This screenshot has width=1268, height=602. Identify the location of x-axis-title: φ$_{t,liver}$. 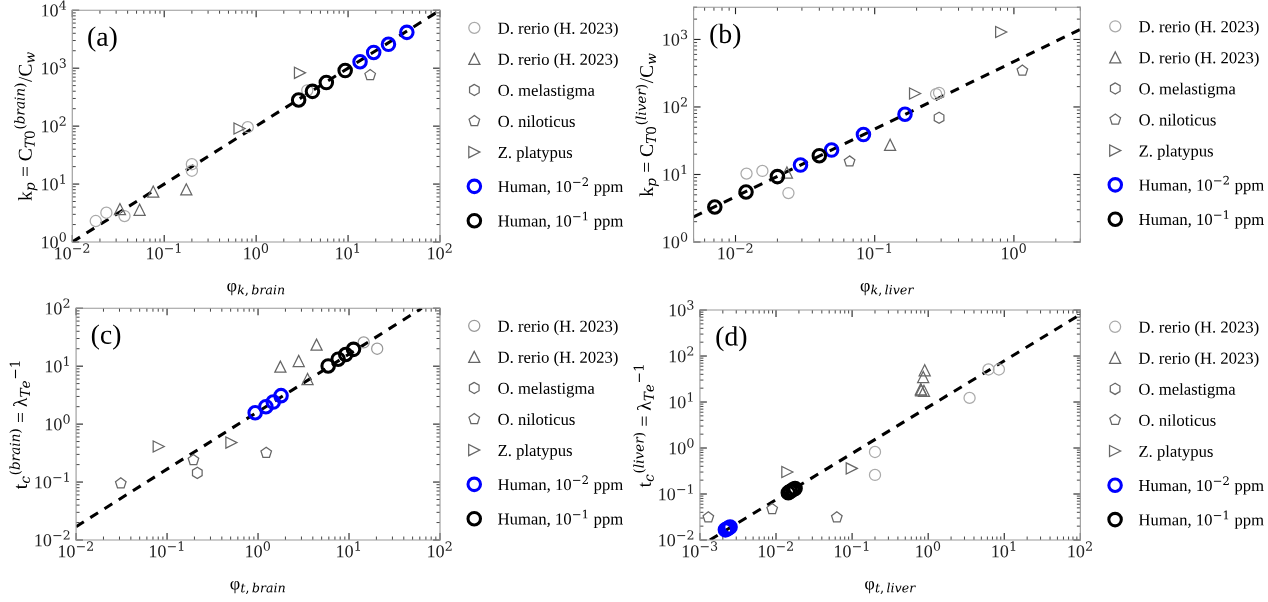
(890, 587).